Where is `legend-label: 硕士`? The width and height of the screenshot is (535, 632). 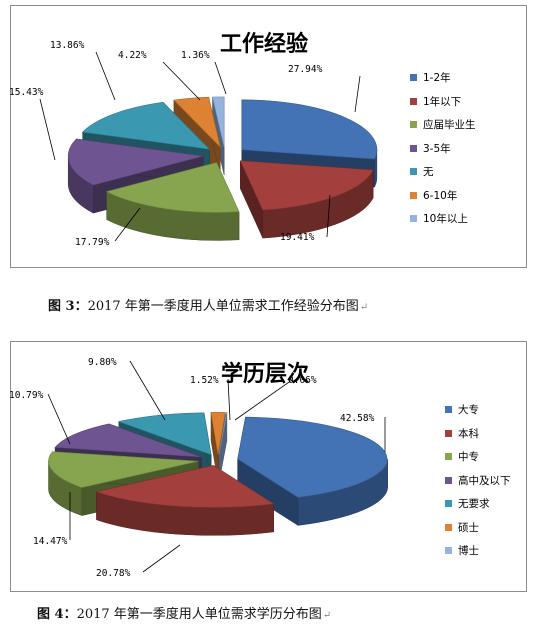 legend-label: 硕士 is located at coordinates (468, 527).